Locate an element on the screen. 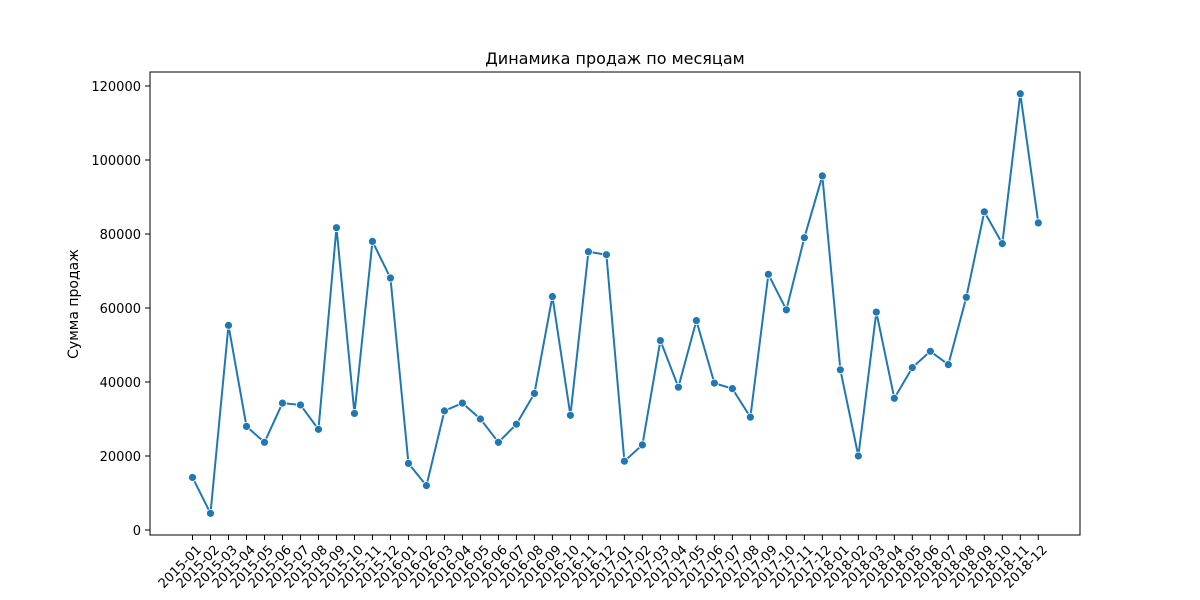  y-tick-label: 60000 is located at coordinates (120, 309).